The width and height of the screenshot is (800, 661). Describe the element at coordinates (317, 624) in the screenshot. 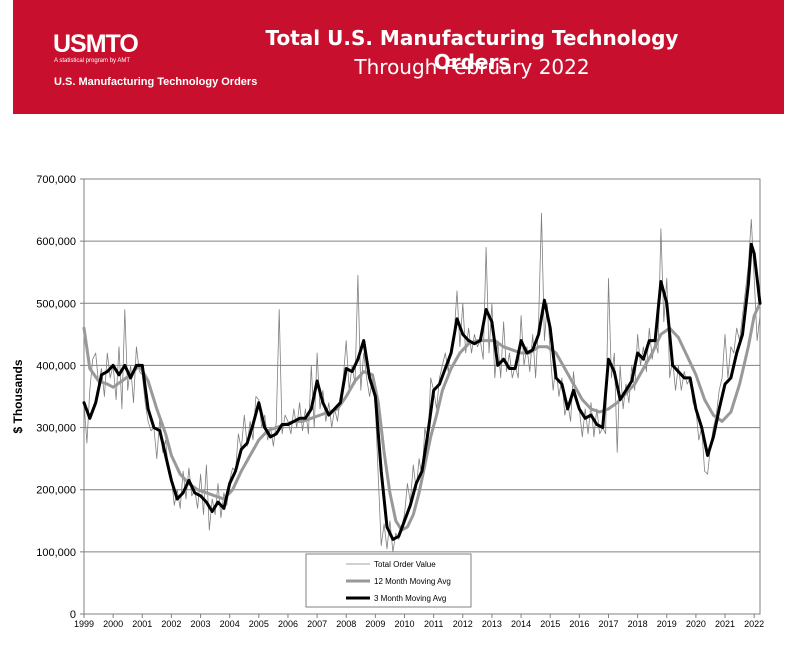

I see `x-tick-label: 2007` at that location.